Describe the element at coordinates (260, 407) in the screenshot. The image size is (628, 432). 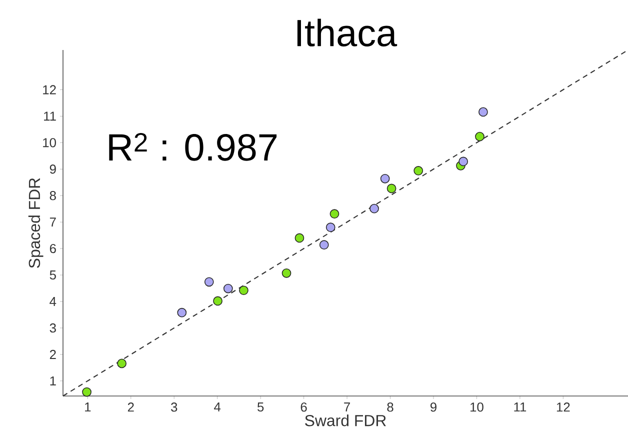
I see `x-tick-label: 5` at that location.